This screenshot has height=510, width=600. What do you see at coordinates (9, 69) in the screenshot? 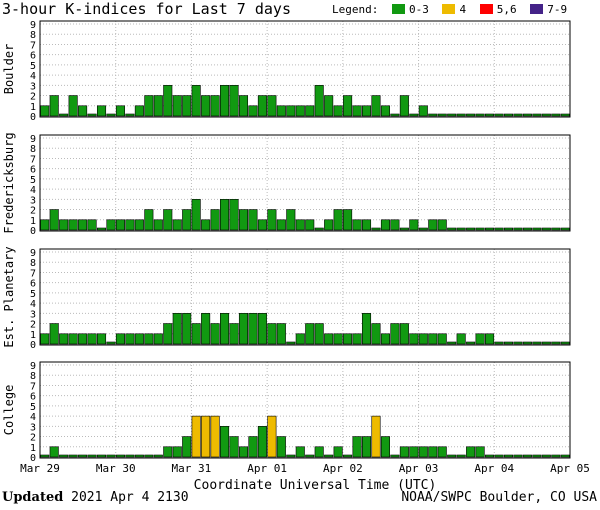
I see `panel-label: Boulder` at bounding box center [9, 69].